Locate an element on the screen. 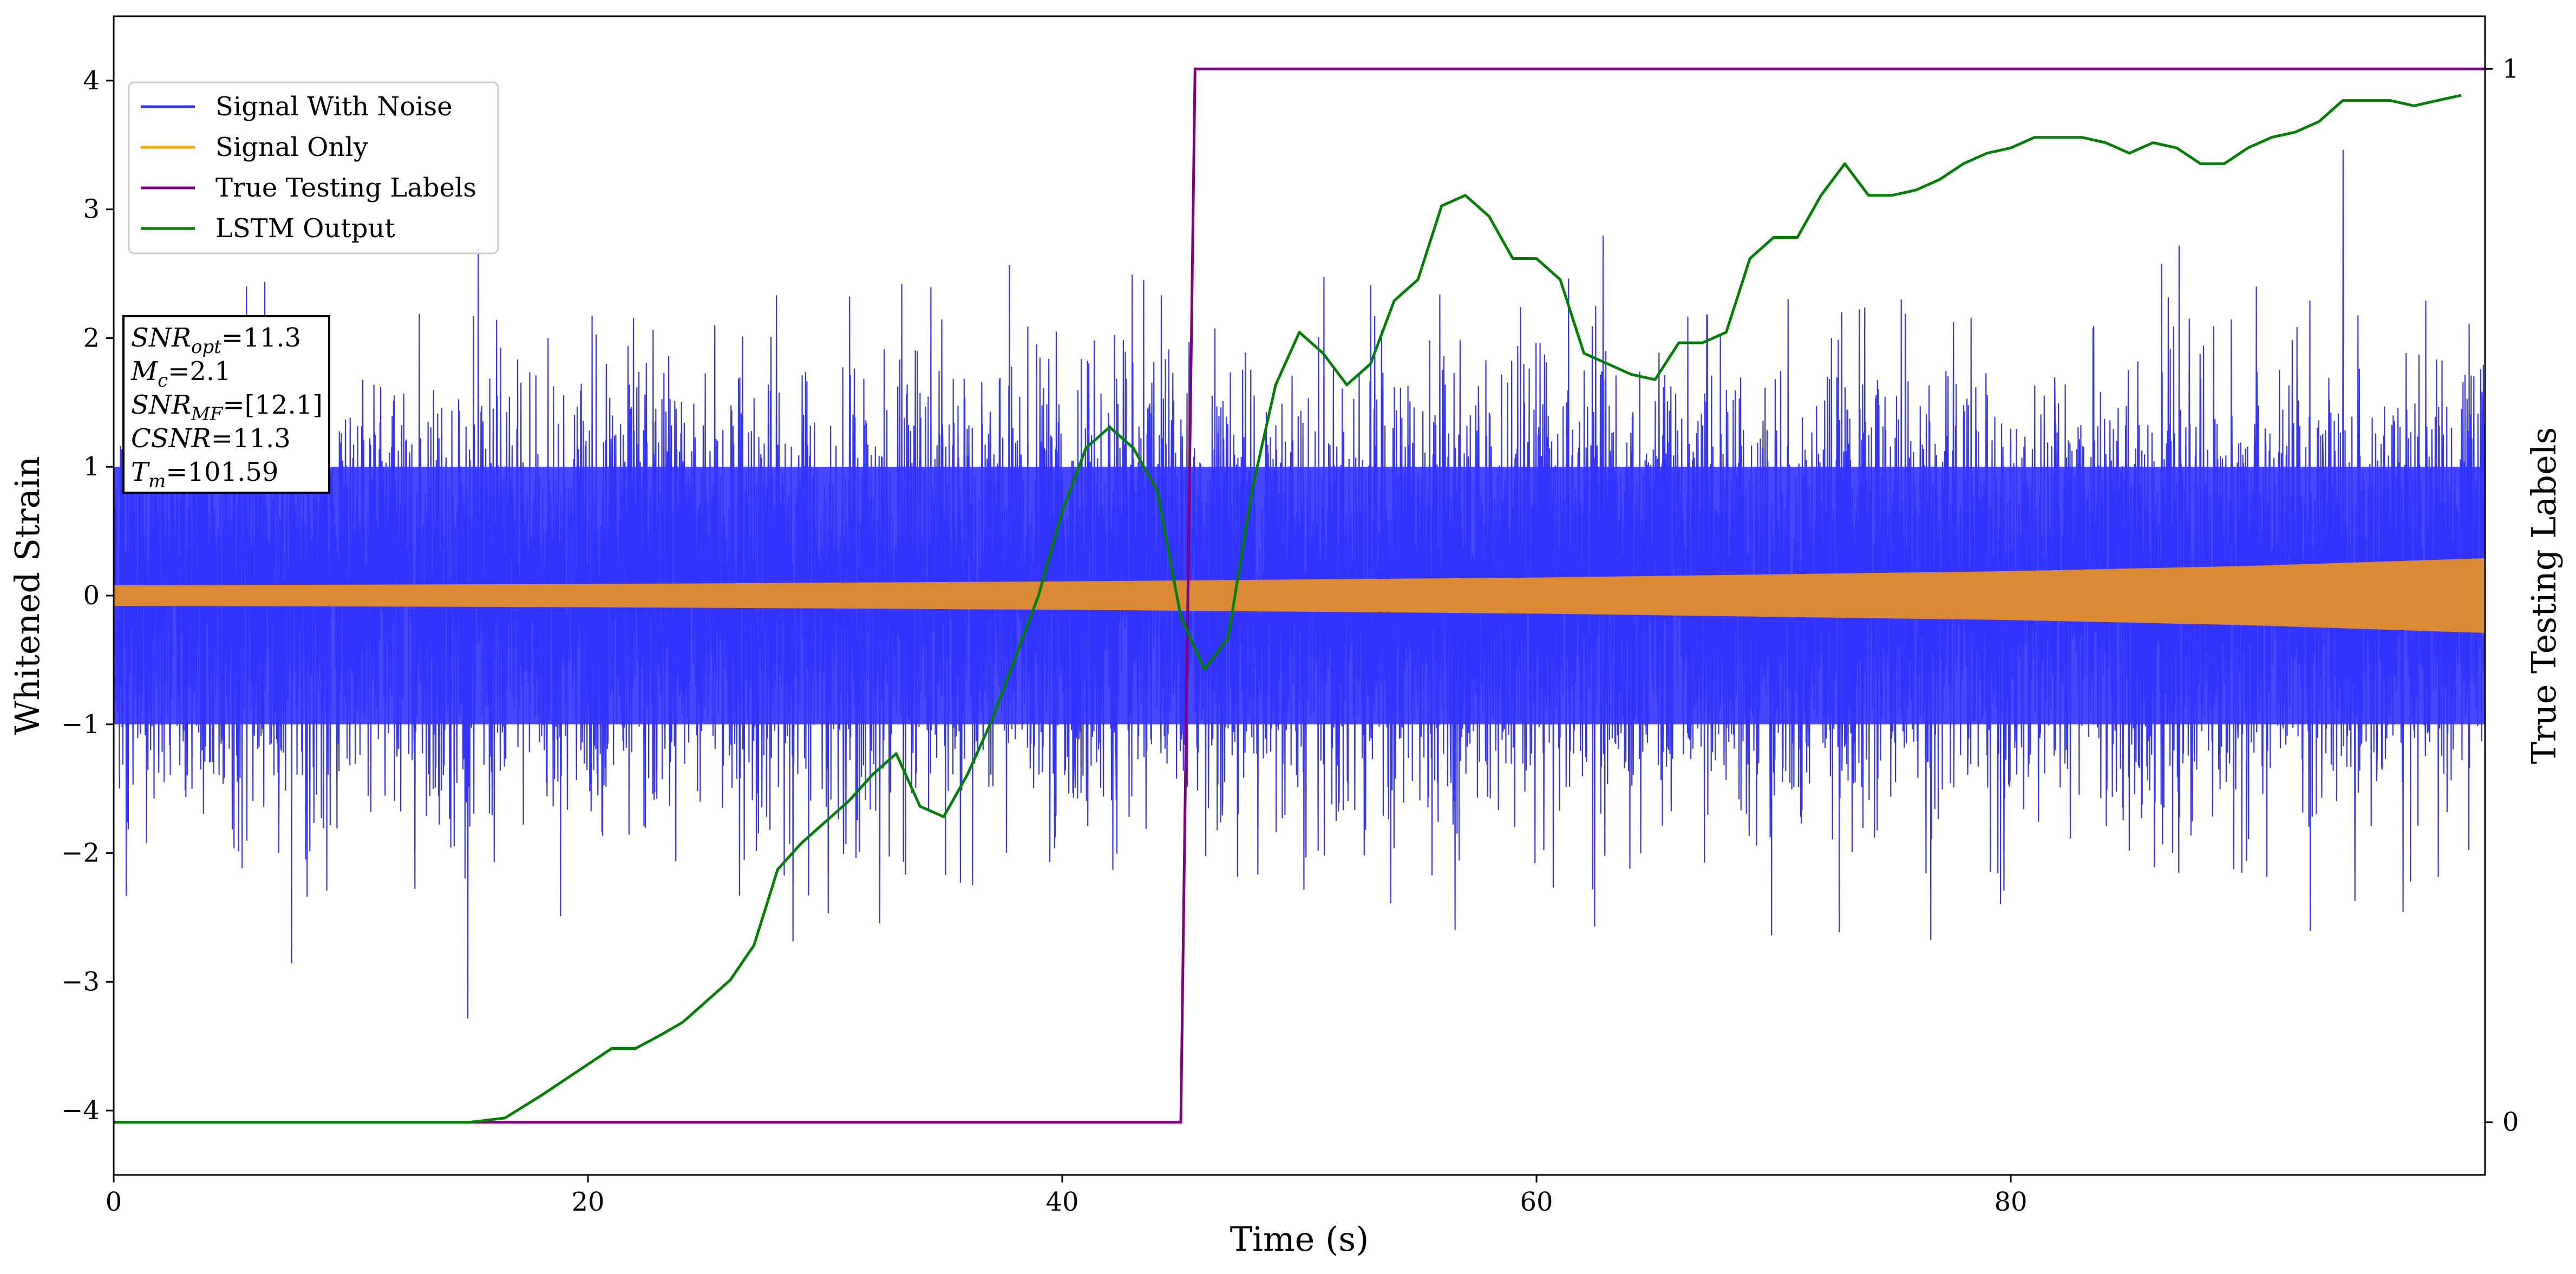  y-tick-label: 0 is located at coordinates (92, 595).